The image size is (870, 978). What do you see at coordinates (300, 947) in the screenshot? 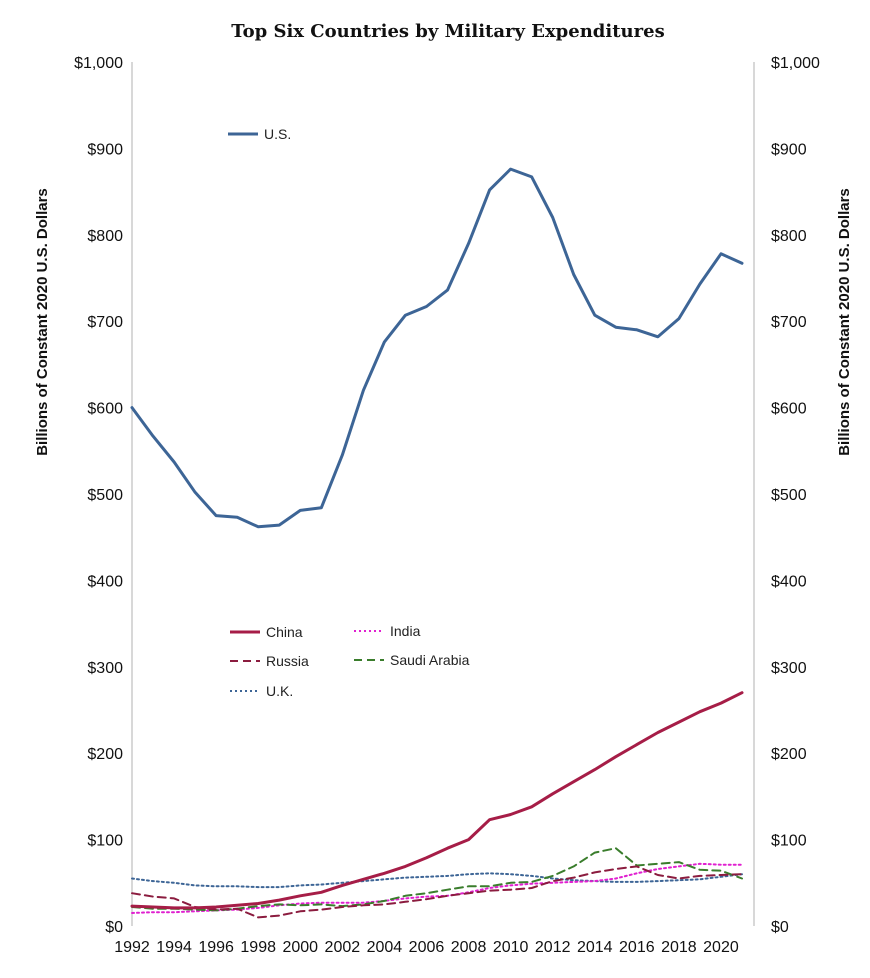
I see `x-tick: 2000` at bounding box center [300, 947].